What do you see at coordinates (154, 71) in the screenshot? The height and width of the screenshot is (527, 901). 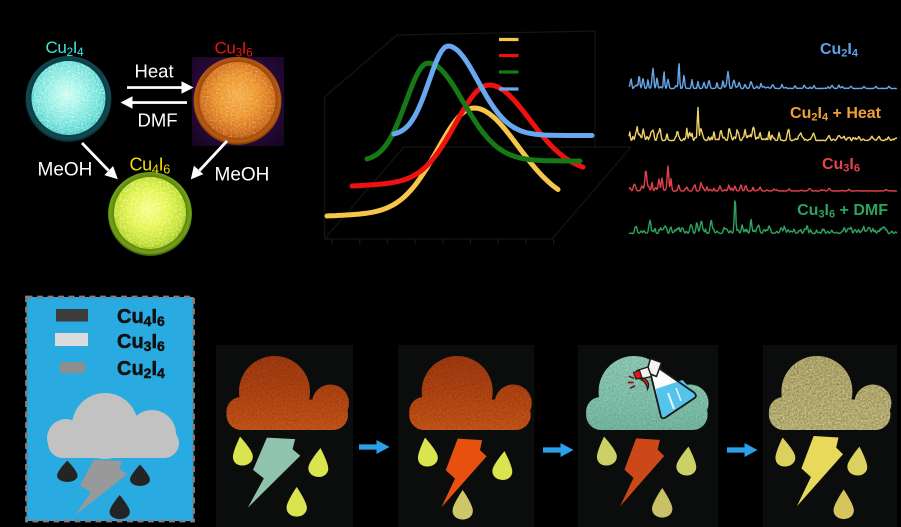 I see `svg-text: Heat` at bounding box center [154, 71].